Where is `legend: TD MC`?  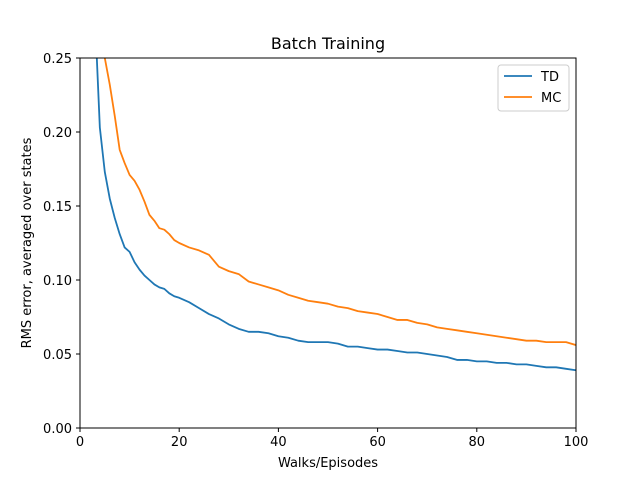
legend: TD MC is located at coordinates (533, 88).